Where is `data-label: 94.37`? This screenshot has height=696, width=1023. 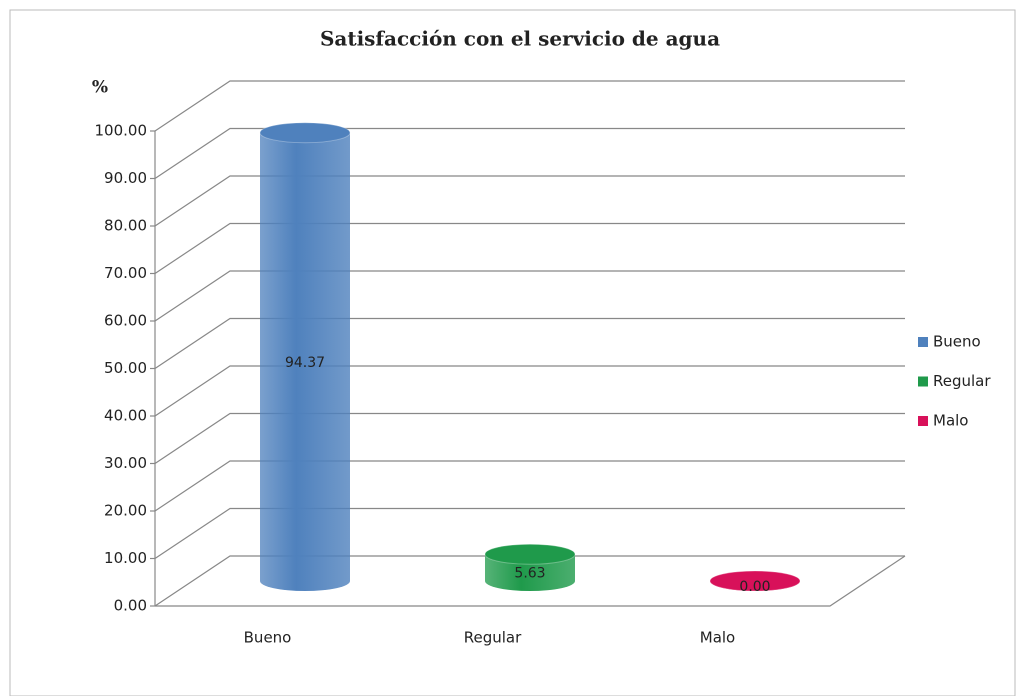 data-label: 94.37 is located at coordinates (305, 363).